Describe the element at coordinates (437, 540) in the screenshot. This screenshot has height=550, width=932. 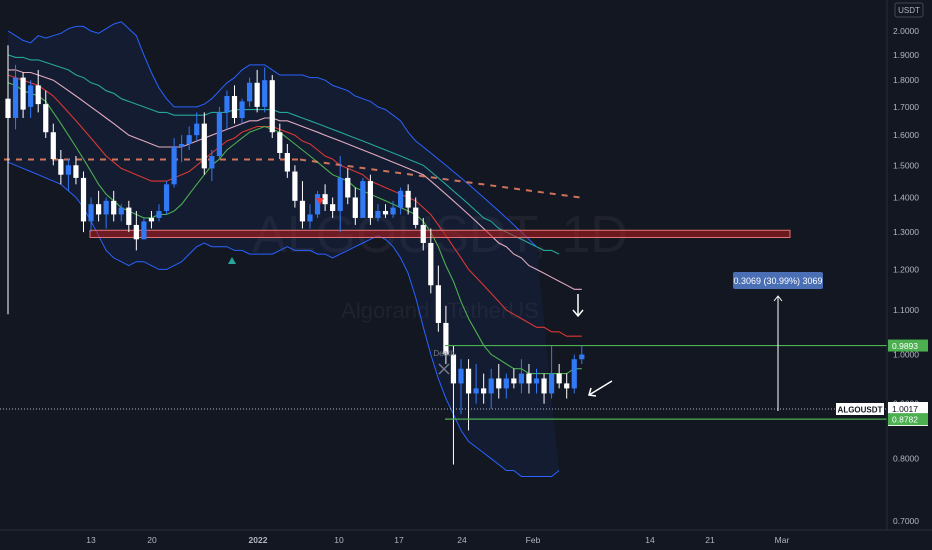
I see `x-axis-ticks: 13 20 2022 10 17 24 Feb 14 21 Mar` at that location.